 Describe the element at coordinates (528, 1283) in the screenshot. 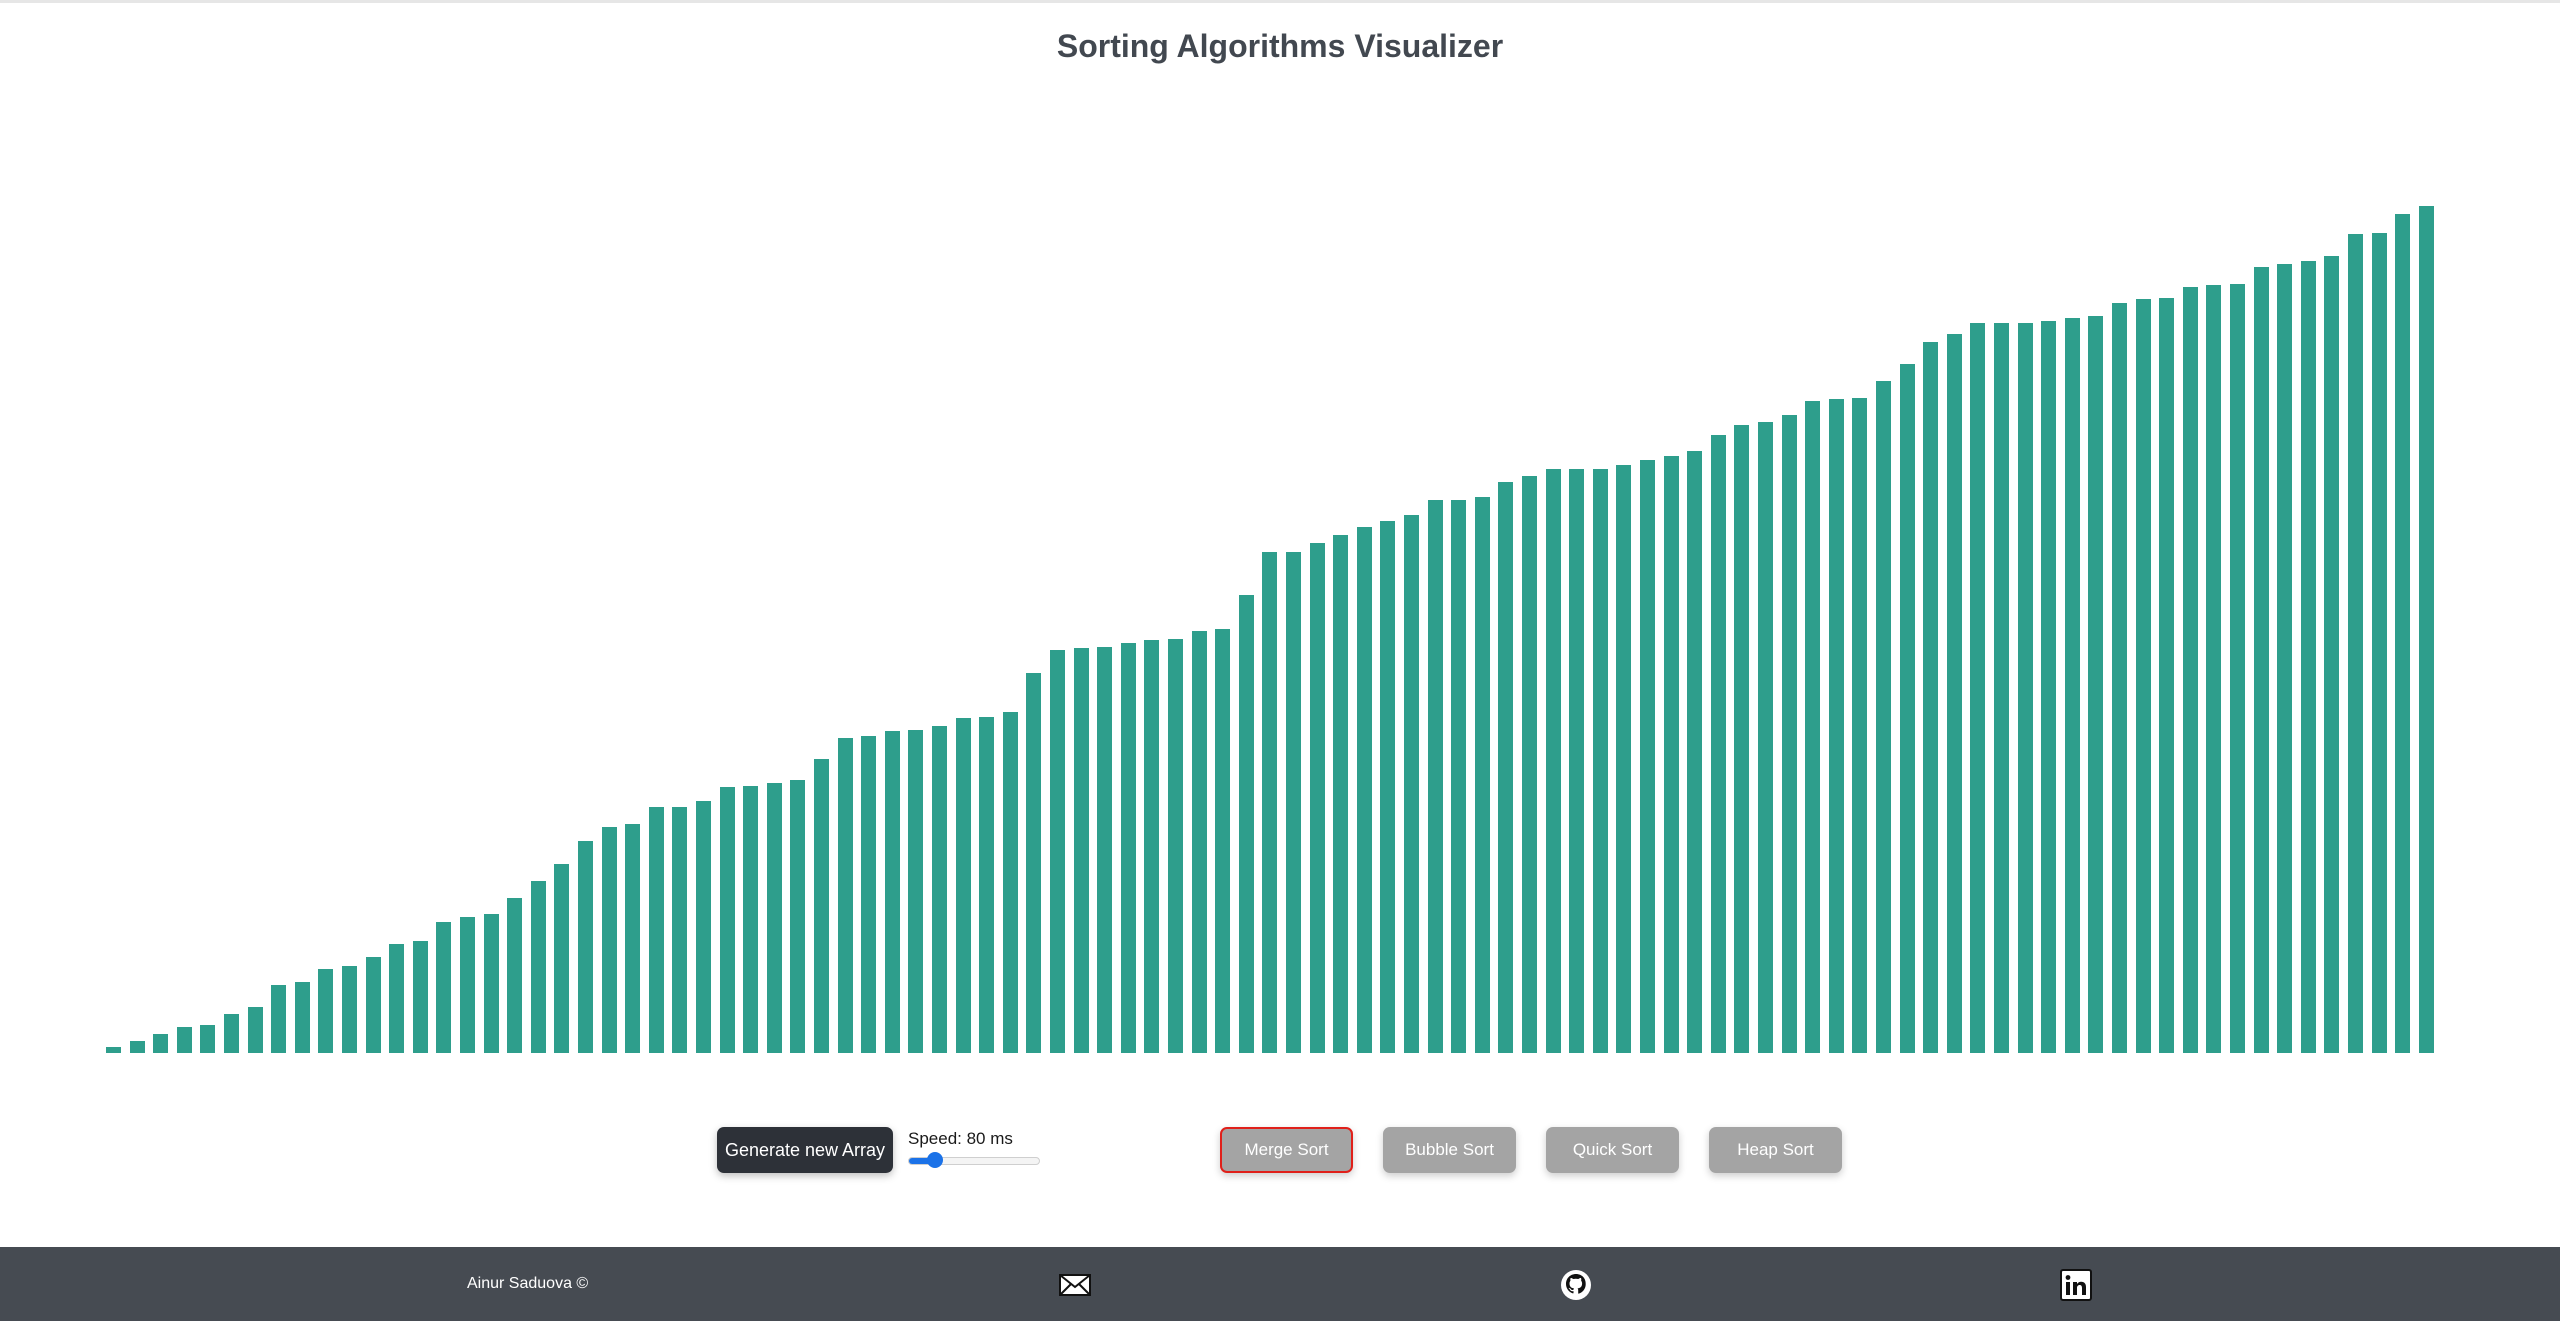

I see `author-credit: Ainur Saduova ©` at that location.